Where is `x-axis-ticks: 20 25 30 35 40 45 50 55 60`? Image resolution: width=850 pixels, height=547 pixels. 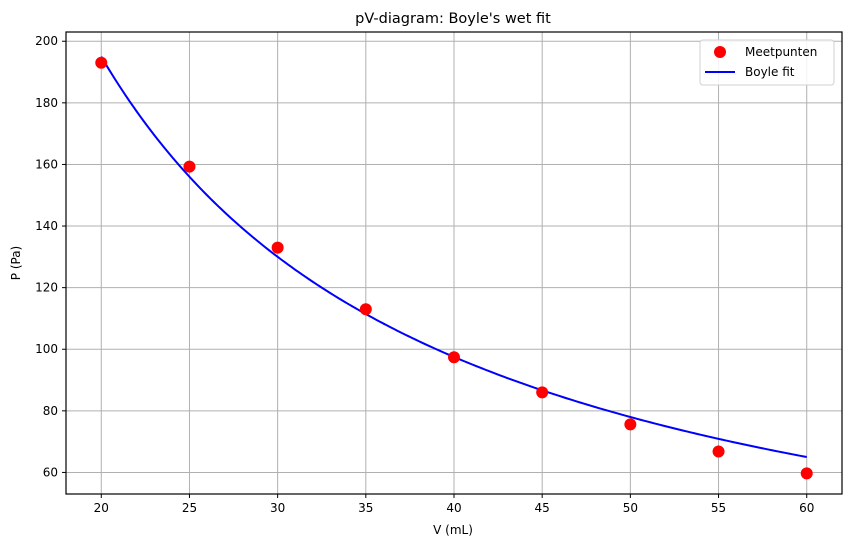
x-axis-ticks: 20 25 30 35 40 45 50 55 60 is located at coordinates (454, 504).